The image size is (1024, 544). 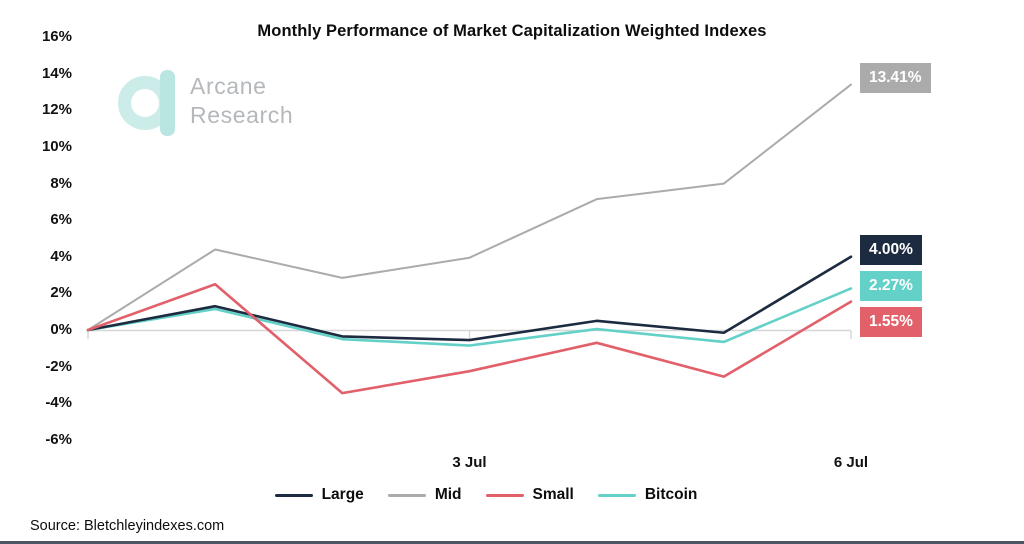 I want to click on y-tick-label: 12%, so click(x=56, y=110).